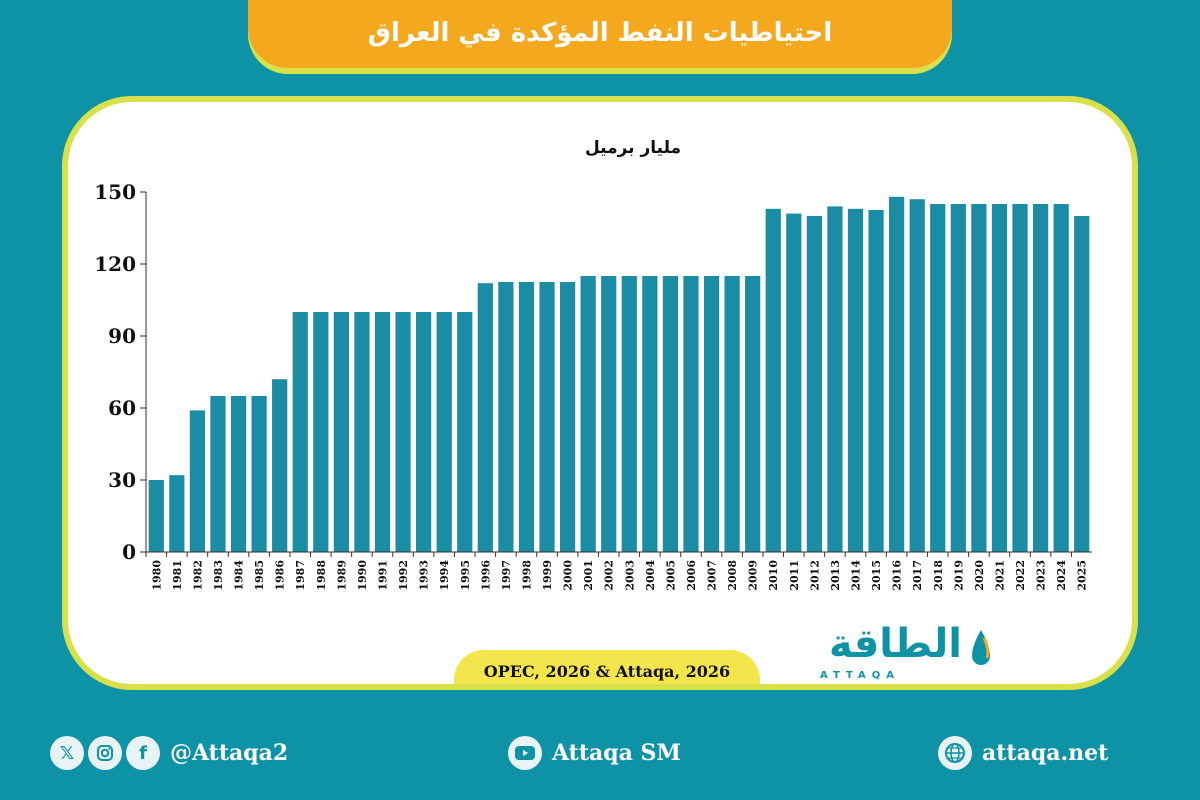  Describe the element at coordinates (177, 575) in the screenshot. I see `x-tick-label: 1981` at that location.